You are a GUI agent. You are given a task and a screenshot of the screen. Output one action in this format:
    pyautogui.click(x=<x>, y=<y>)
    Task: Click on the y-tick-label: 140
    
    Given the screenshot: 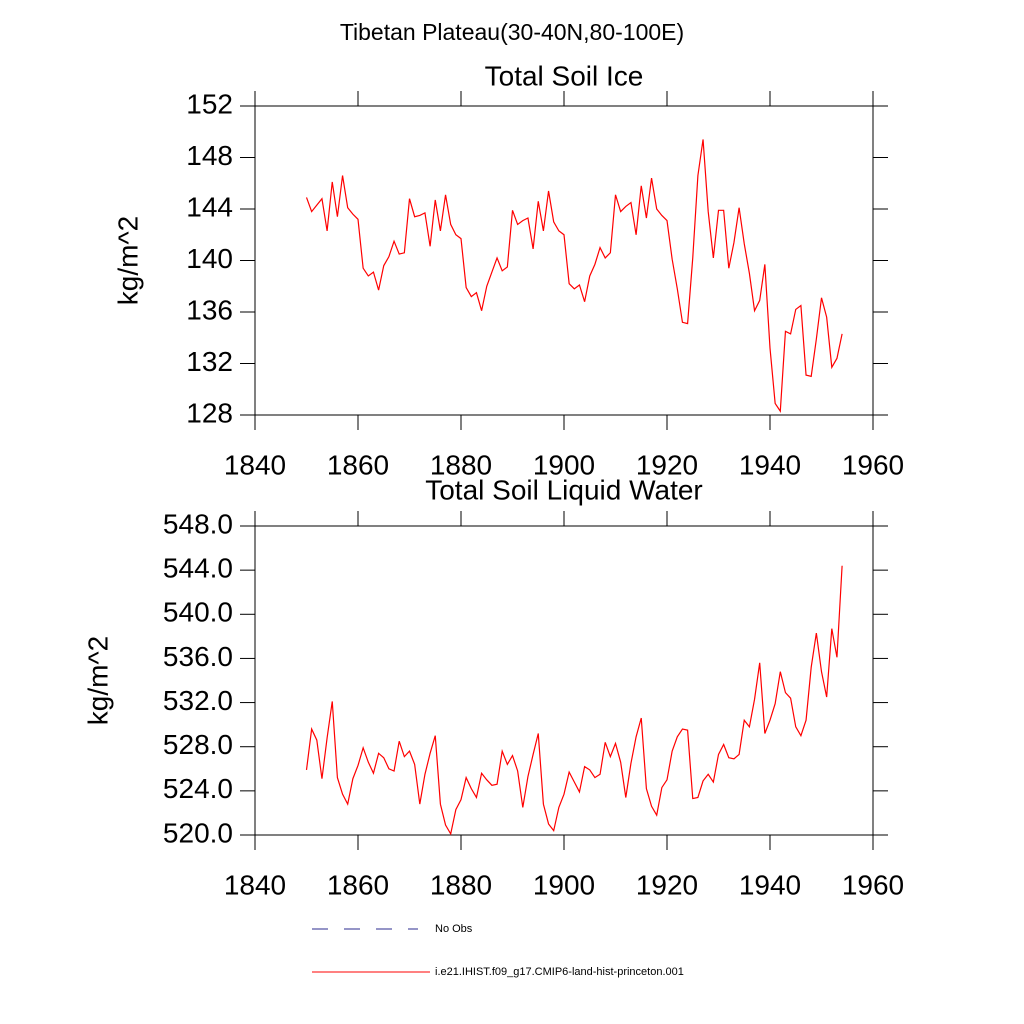 What is the action you would take?
    pyautogui.click(x=209, y=258)
    